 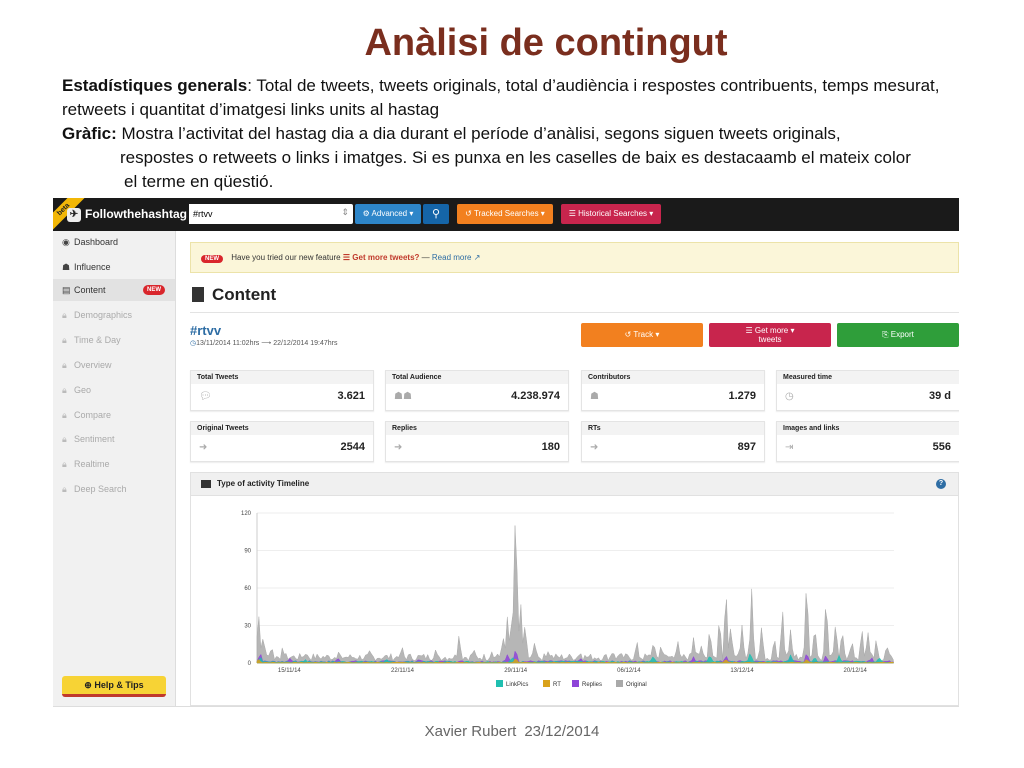 I want to click on track-button: ↺ Track ▾, so click(x=642, y=335).